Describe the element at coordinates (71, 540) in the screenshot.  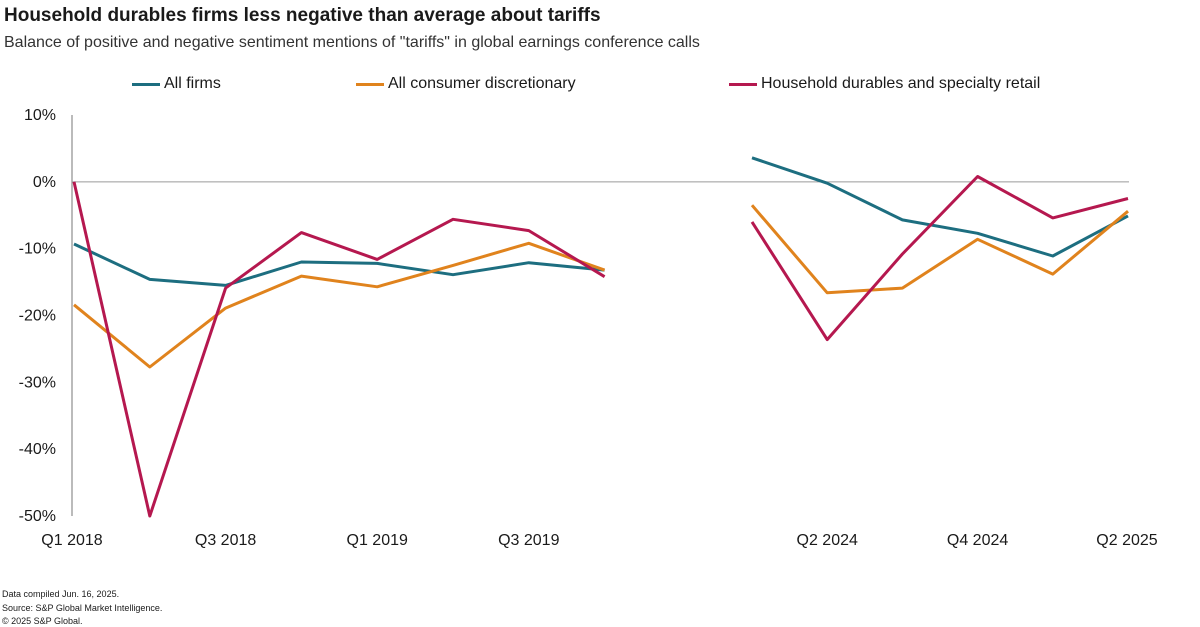
I see `x-tick-label: Q1 2018` at that location.